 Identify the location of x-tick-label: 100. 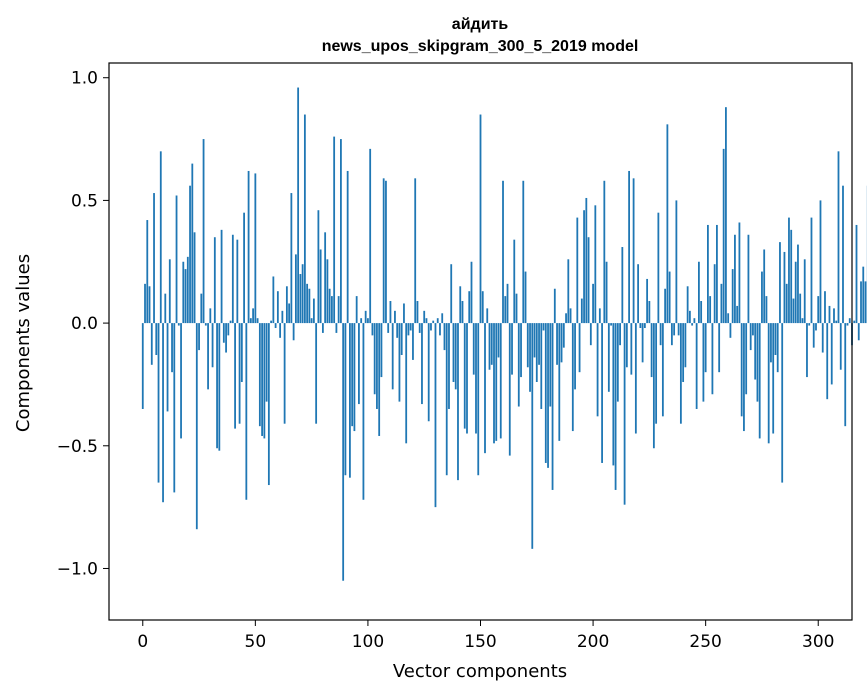
(368, 642).